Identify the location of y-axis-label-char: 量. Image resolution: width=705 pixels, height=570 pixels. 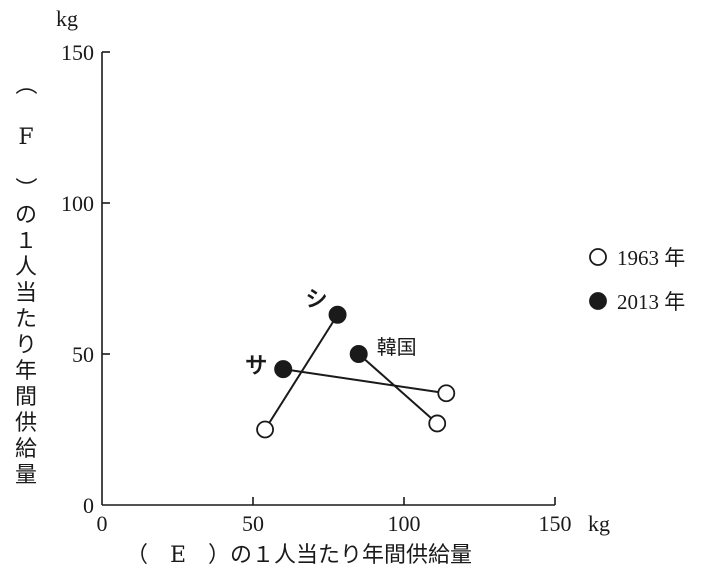
(26, 475).